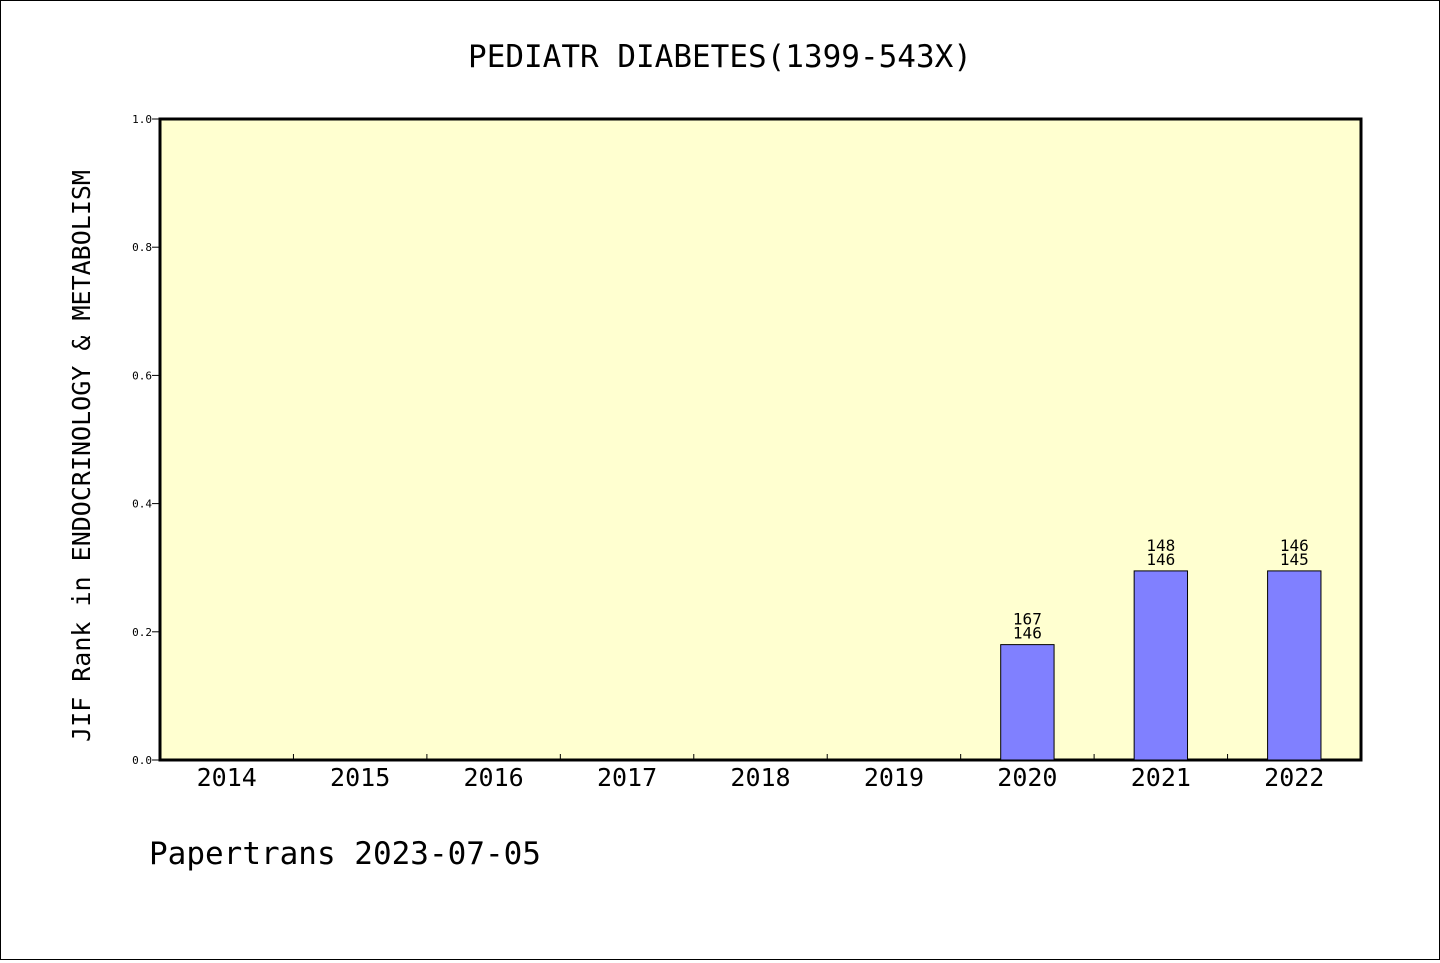 Image resolution: width=1440 pixels, height=963 pixels. I want to click on bar-label-top: 148, so click(1160, 545).